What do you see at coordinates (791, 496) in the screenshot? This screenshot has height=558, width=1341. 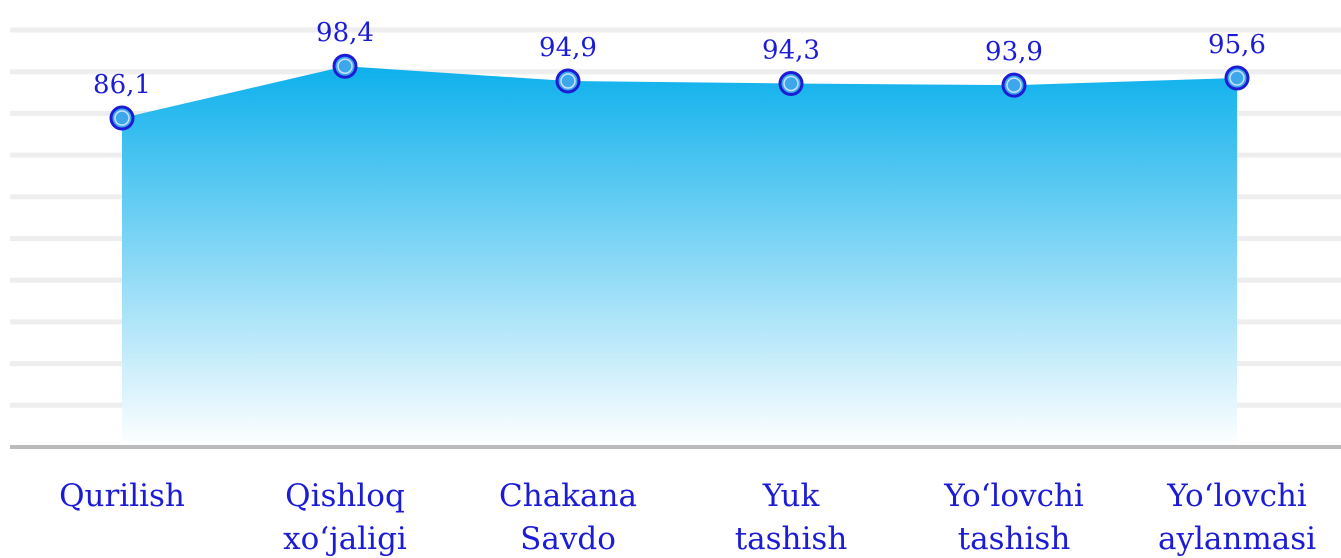 I see `x-tick-label-line: Yuk` at bounding box center [791, 496].